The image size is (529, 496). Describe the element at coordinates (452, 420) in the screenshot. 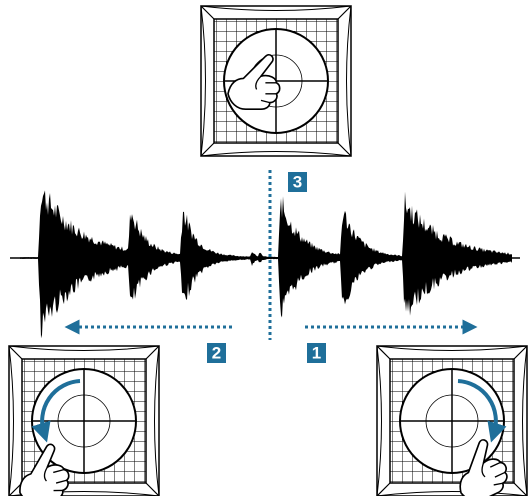

I see `right-device` at that location.